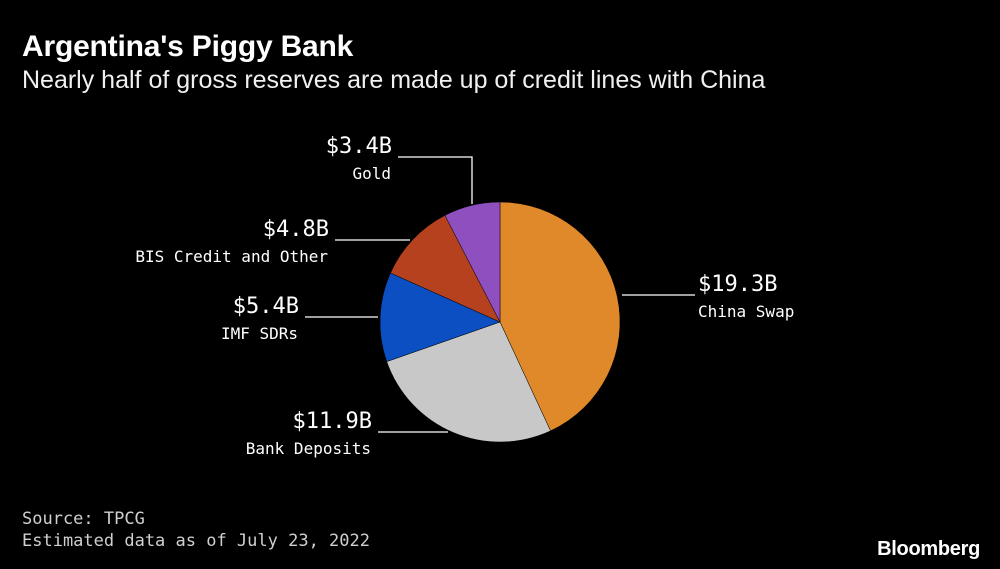 This screenshot has height=569, width=1000. What do you see at coordinates (296, 229) in the screenshot?
I see `value-label-bis-credit-and-other: $4.8B` at bounding box center [296, 229].